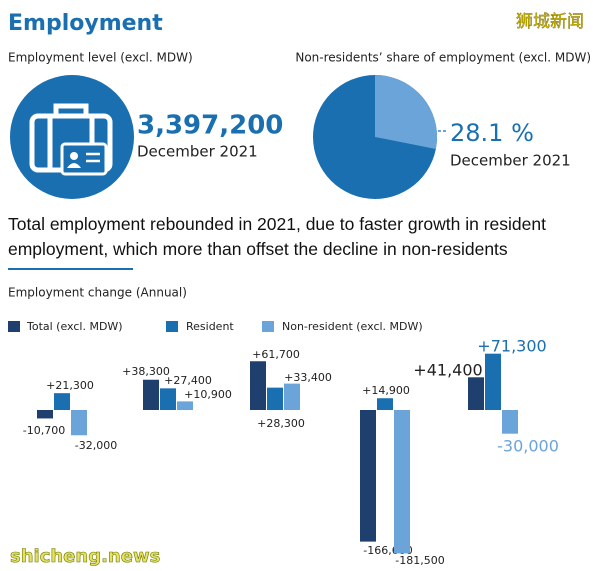  I want to click on legend-label: Non-resident (excl. MDW), so click(352, 326).